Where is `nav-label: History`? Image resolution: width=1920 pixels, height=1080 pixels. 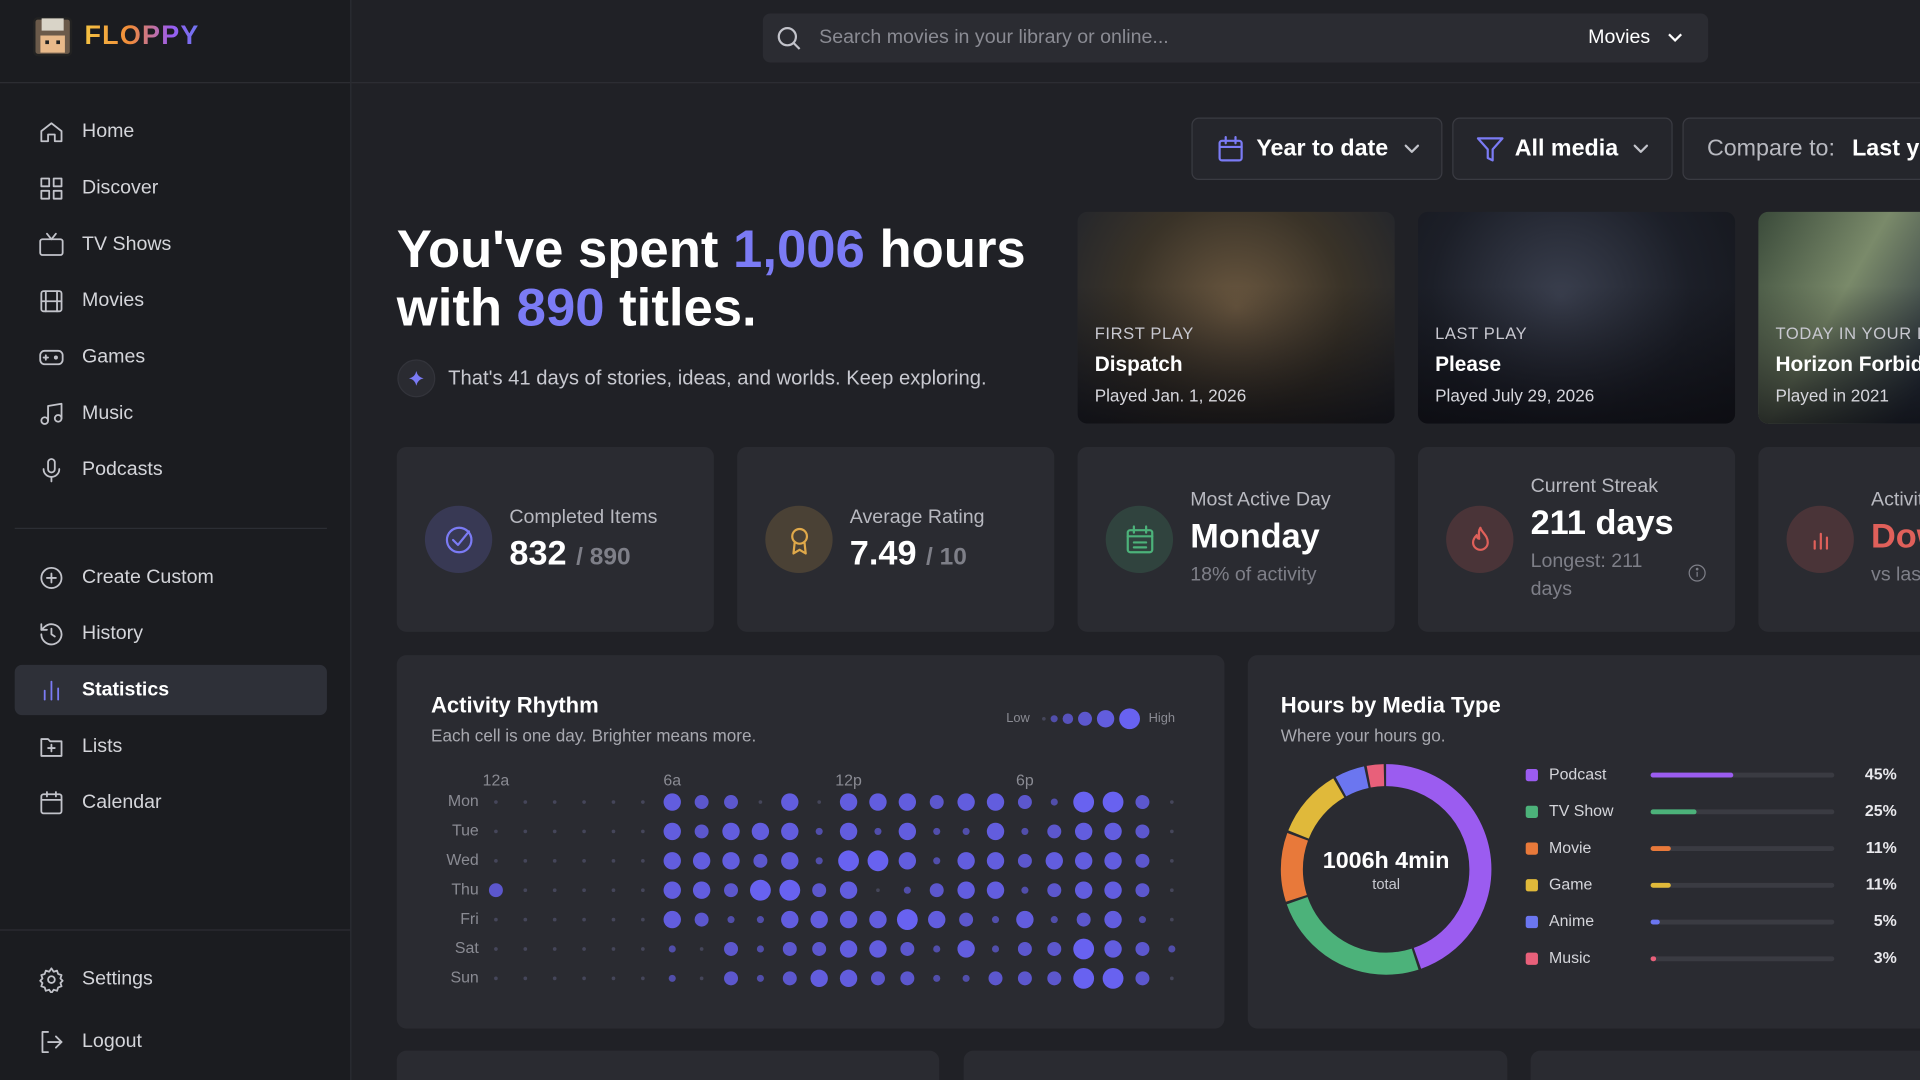 nav-label: History is located at coordinates (112, 633).